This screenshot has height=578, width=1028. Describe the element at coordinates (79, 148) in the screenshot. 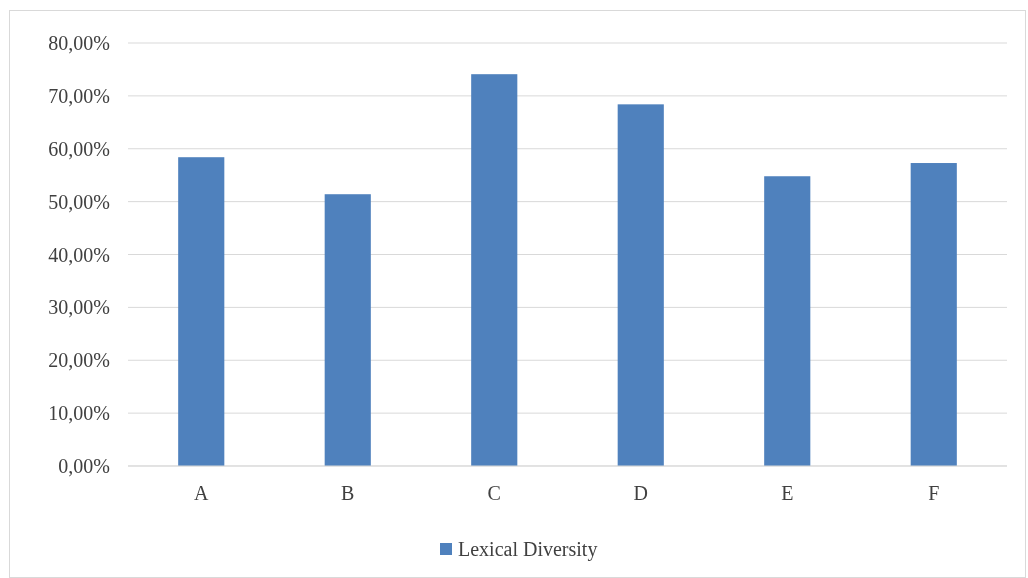

I see `y-tick-label: 60,00%` at that location.